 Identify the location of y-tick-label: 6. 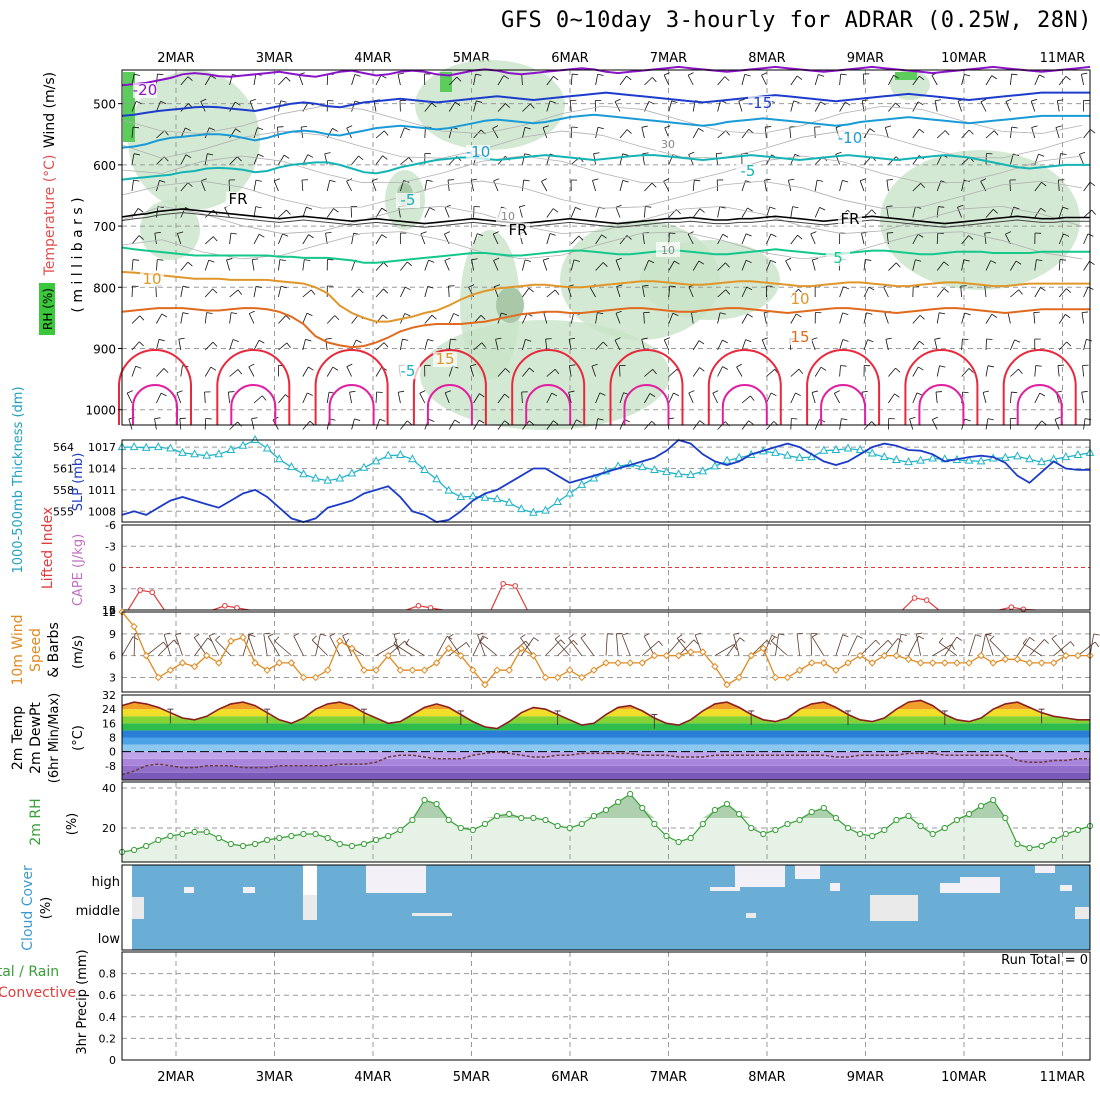
(112, 656).